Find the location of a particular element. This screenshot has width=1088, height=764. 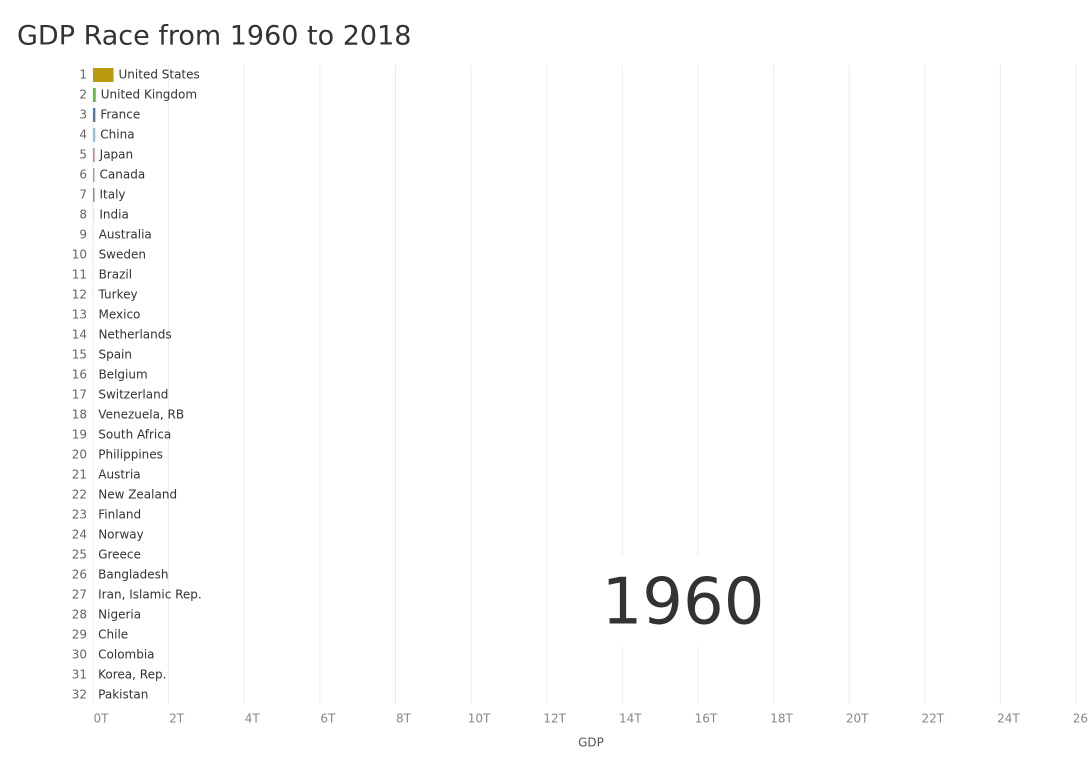

category-label: Nigeria is located at coordinates (119, 615).